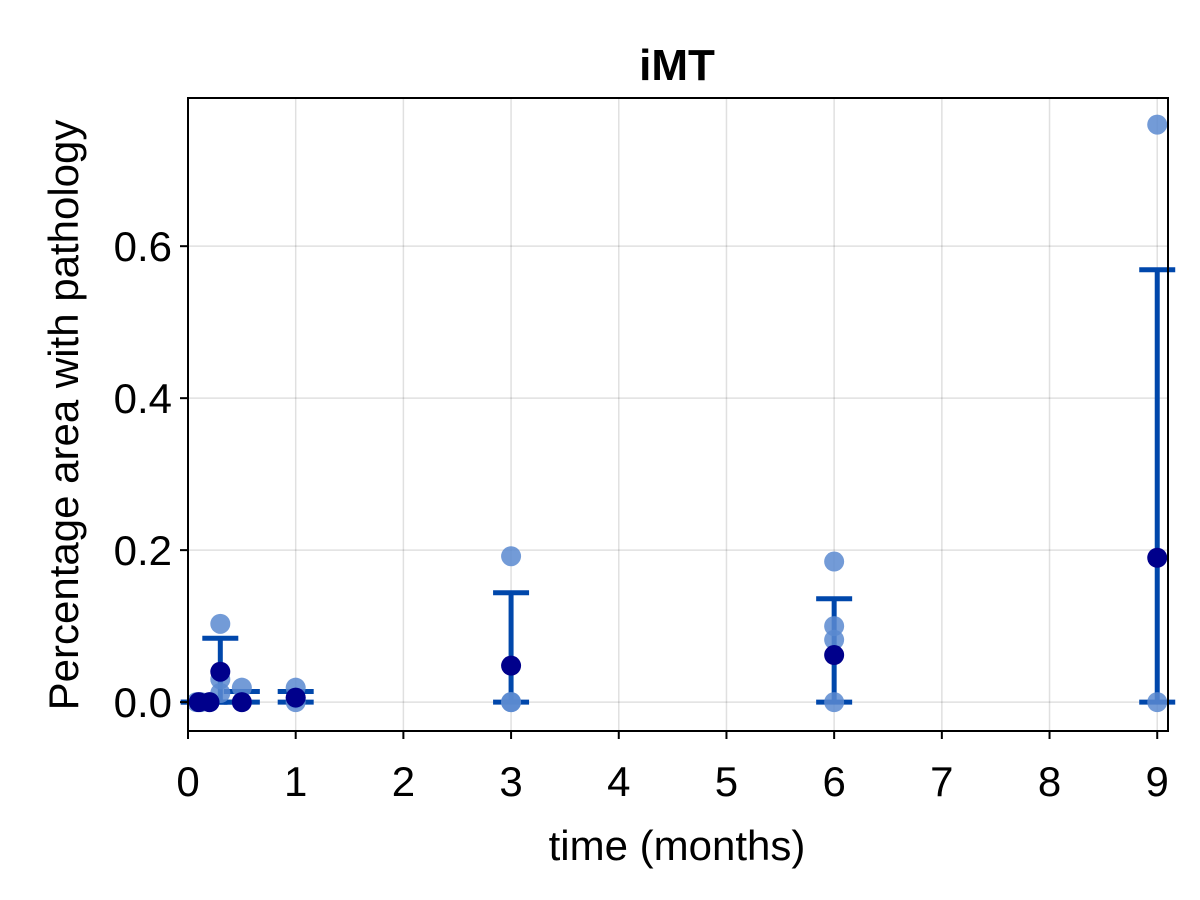  Describe the element at coordinates (143, 246) in the screenshot. I see `y-tick-label: 0.6` at that location.